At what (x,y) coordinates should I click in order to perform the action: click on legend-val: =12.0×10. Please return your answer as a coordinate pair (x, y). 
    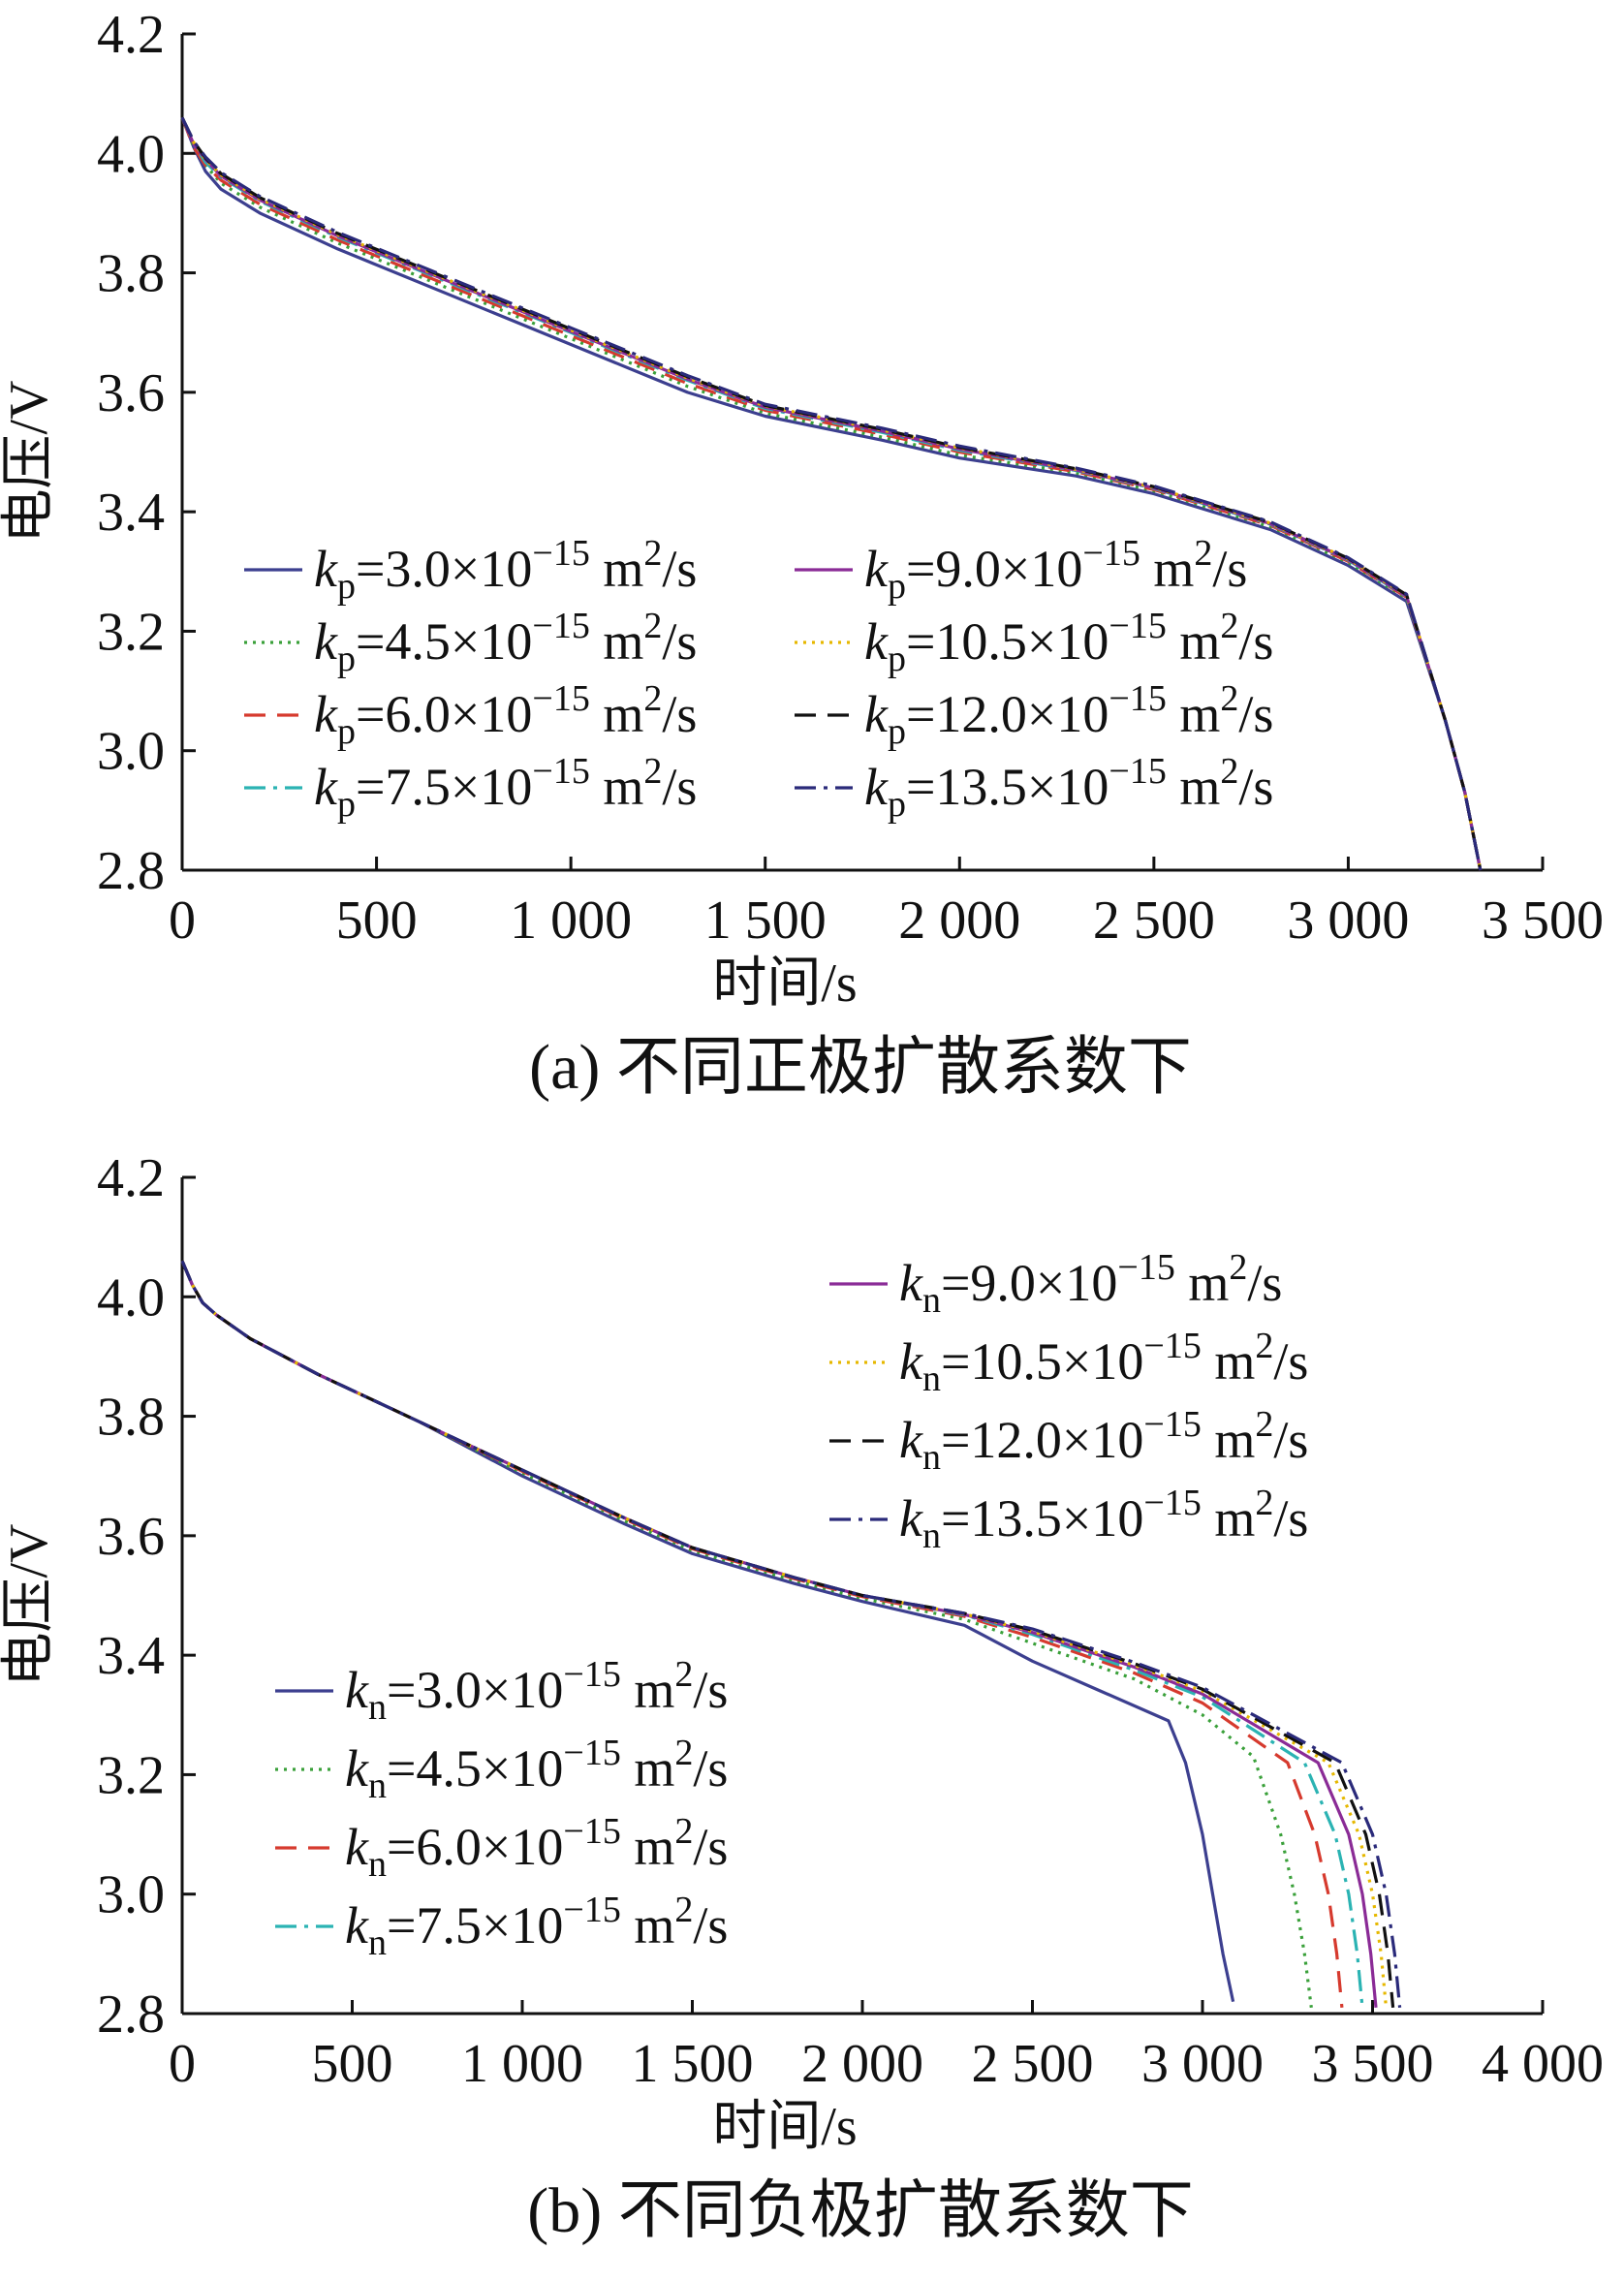
    Looking at the image, I should click on (1042, 1440).